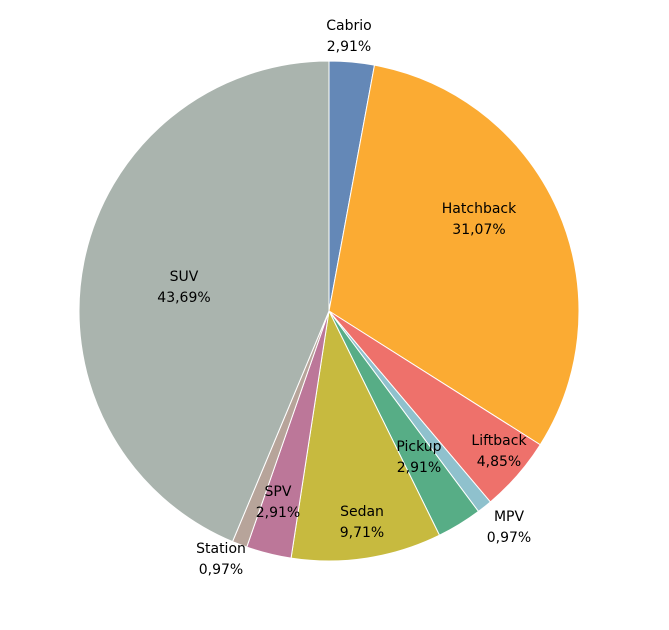 This screenshot has width=669, height=630. What do you see at coordinates (509, 517) in the screenshot?
I see `slice-category-label: MPV` at bounding box center [509, 517].